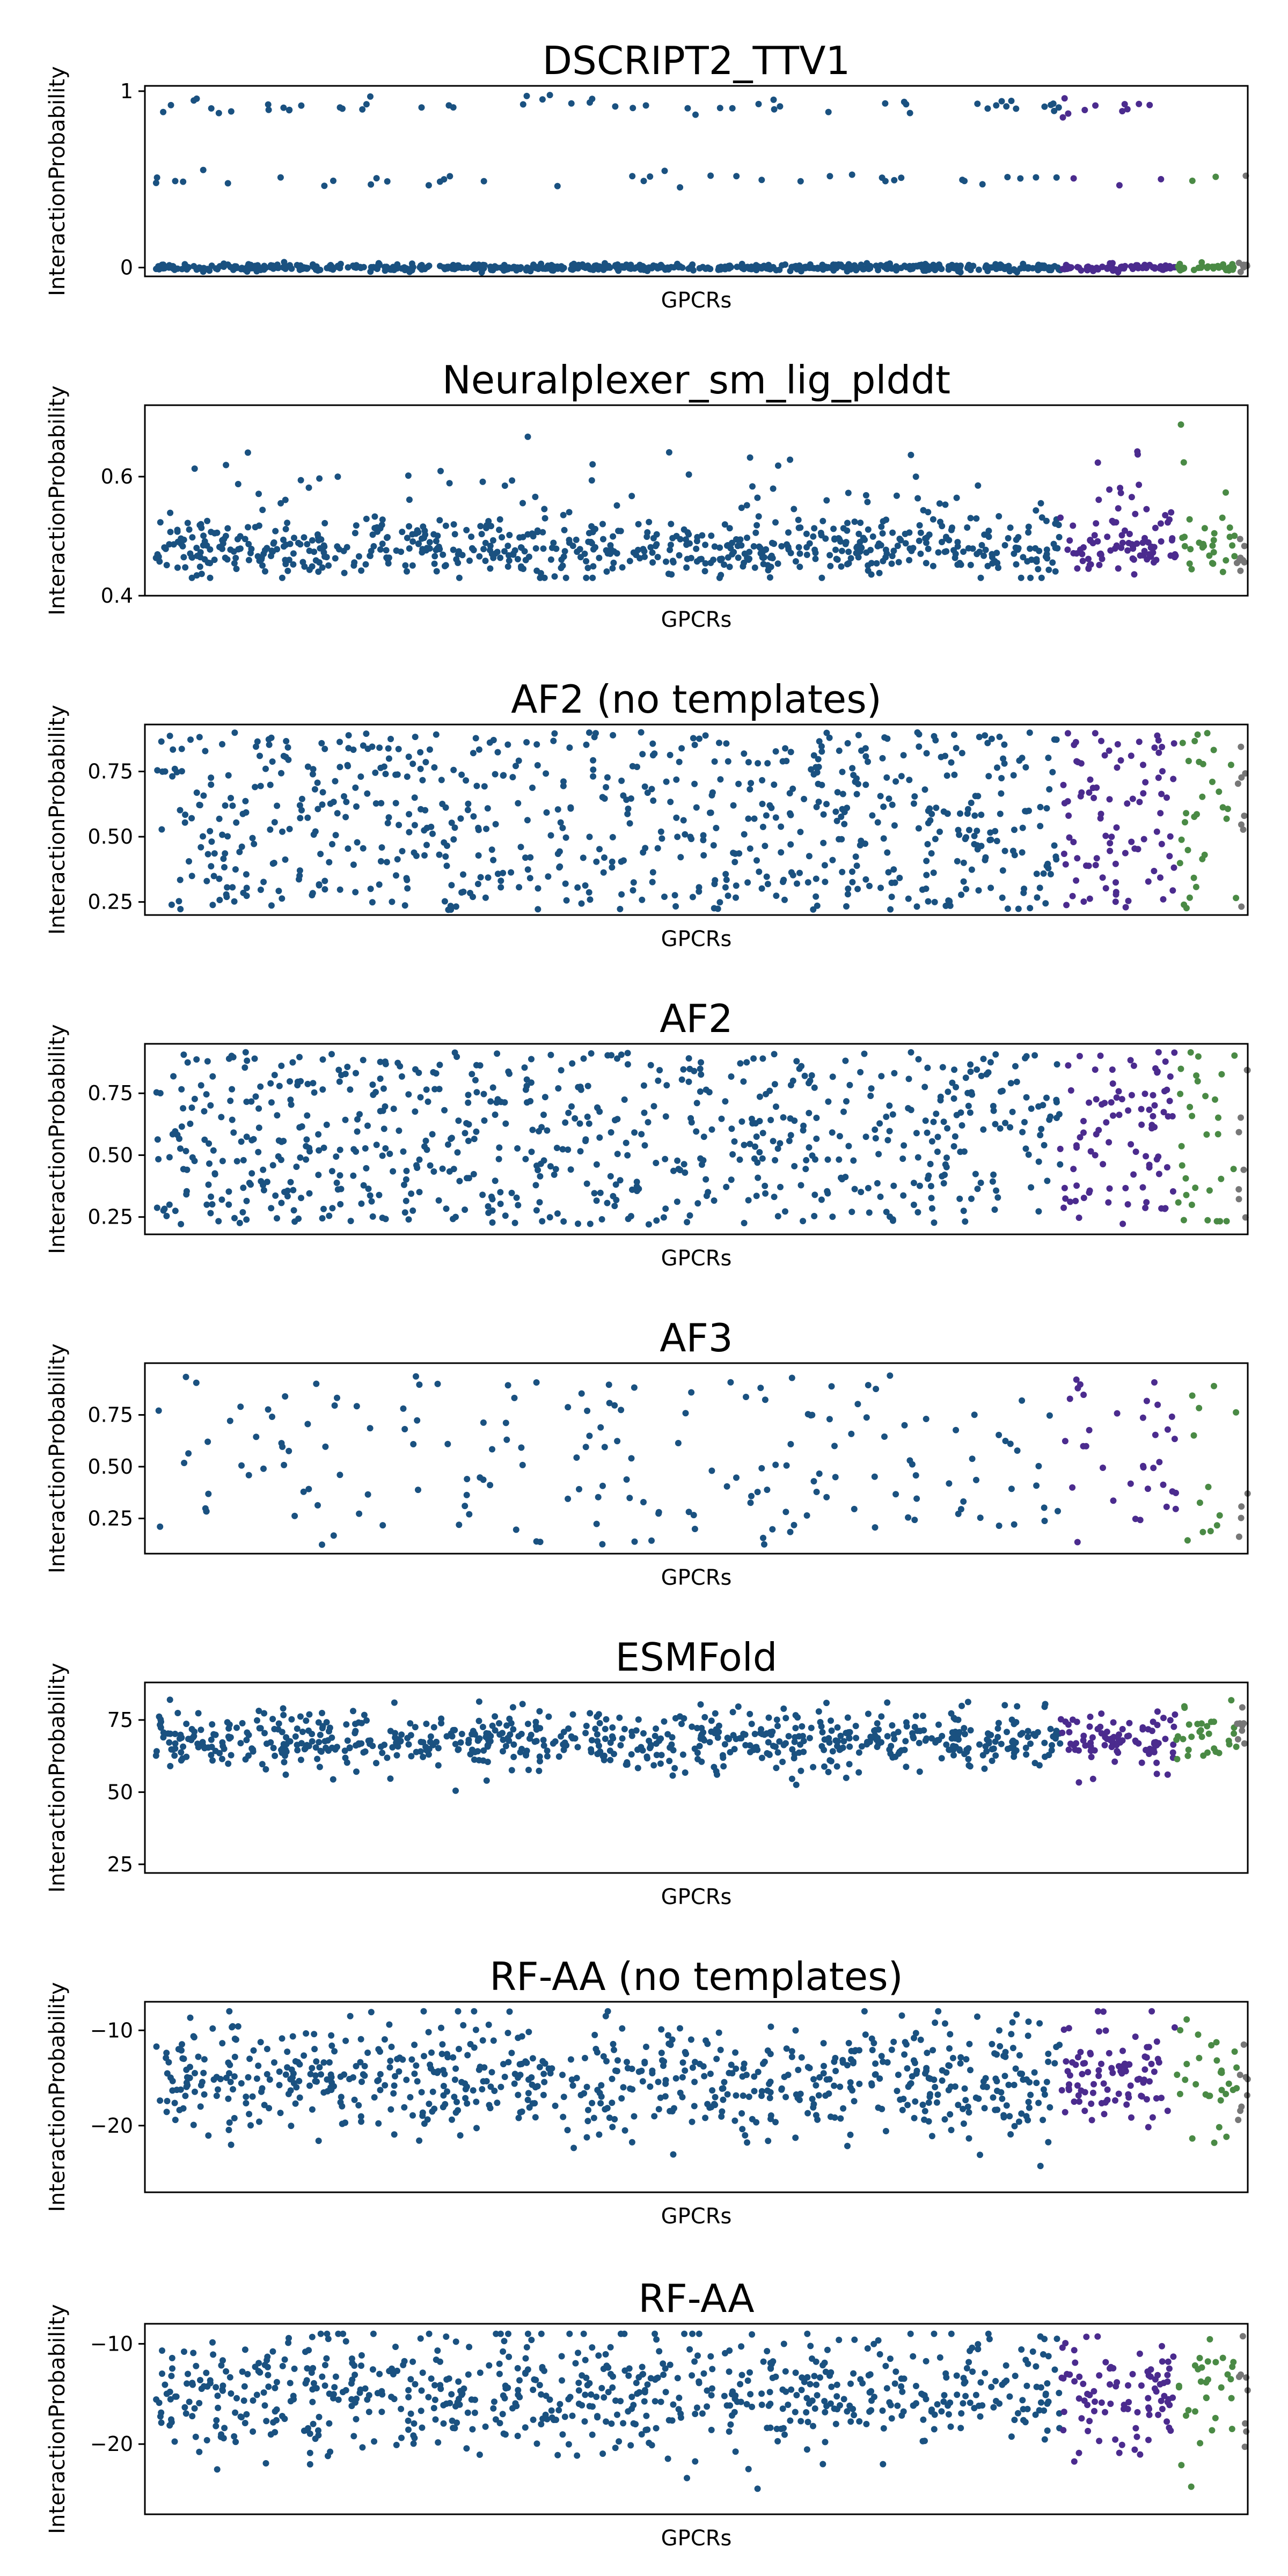  What do you see at coordinates (110, 1093) in the screenshot?
I see `y-tick-label: 0.75` at bounding box center [110, 1093].